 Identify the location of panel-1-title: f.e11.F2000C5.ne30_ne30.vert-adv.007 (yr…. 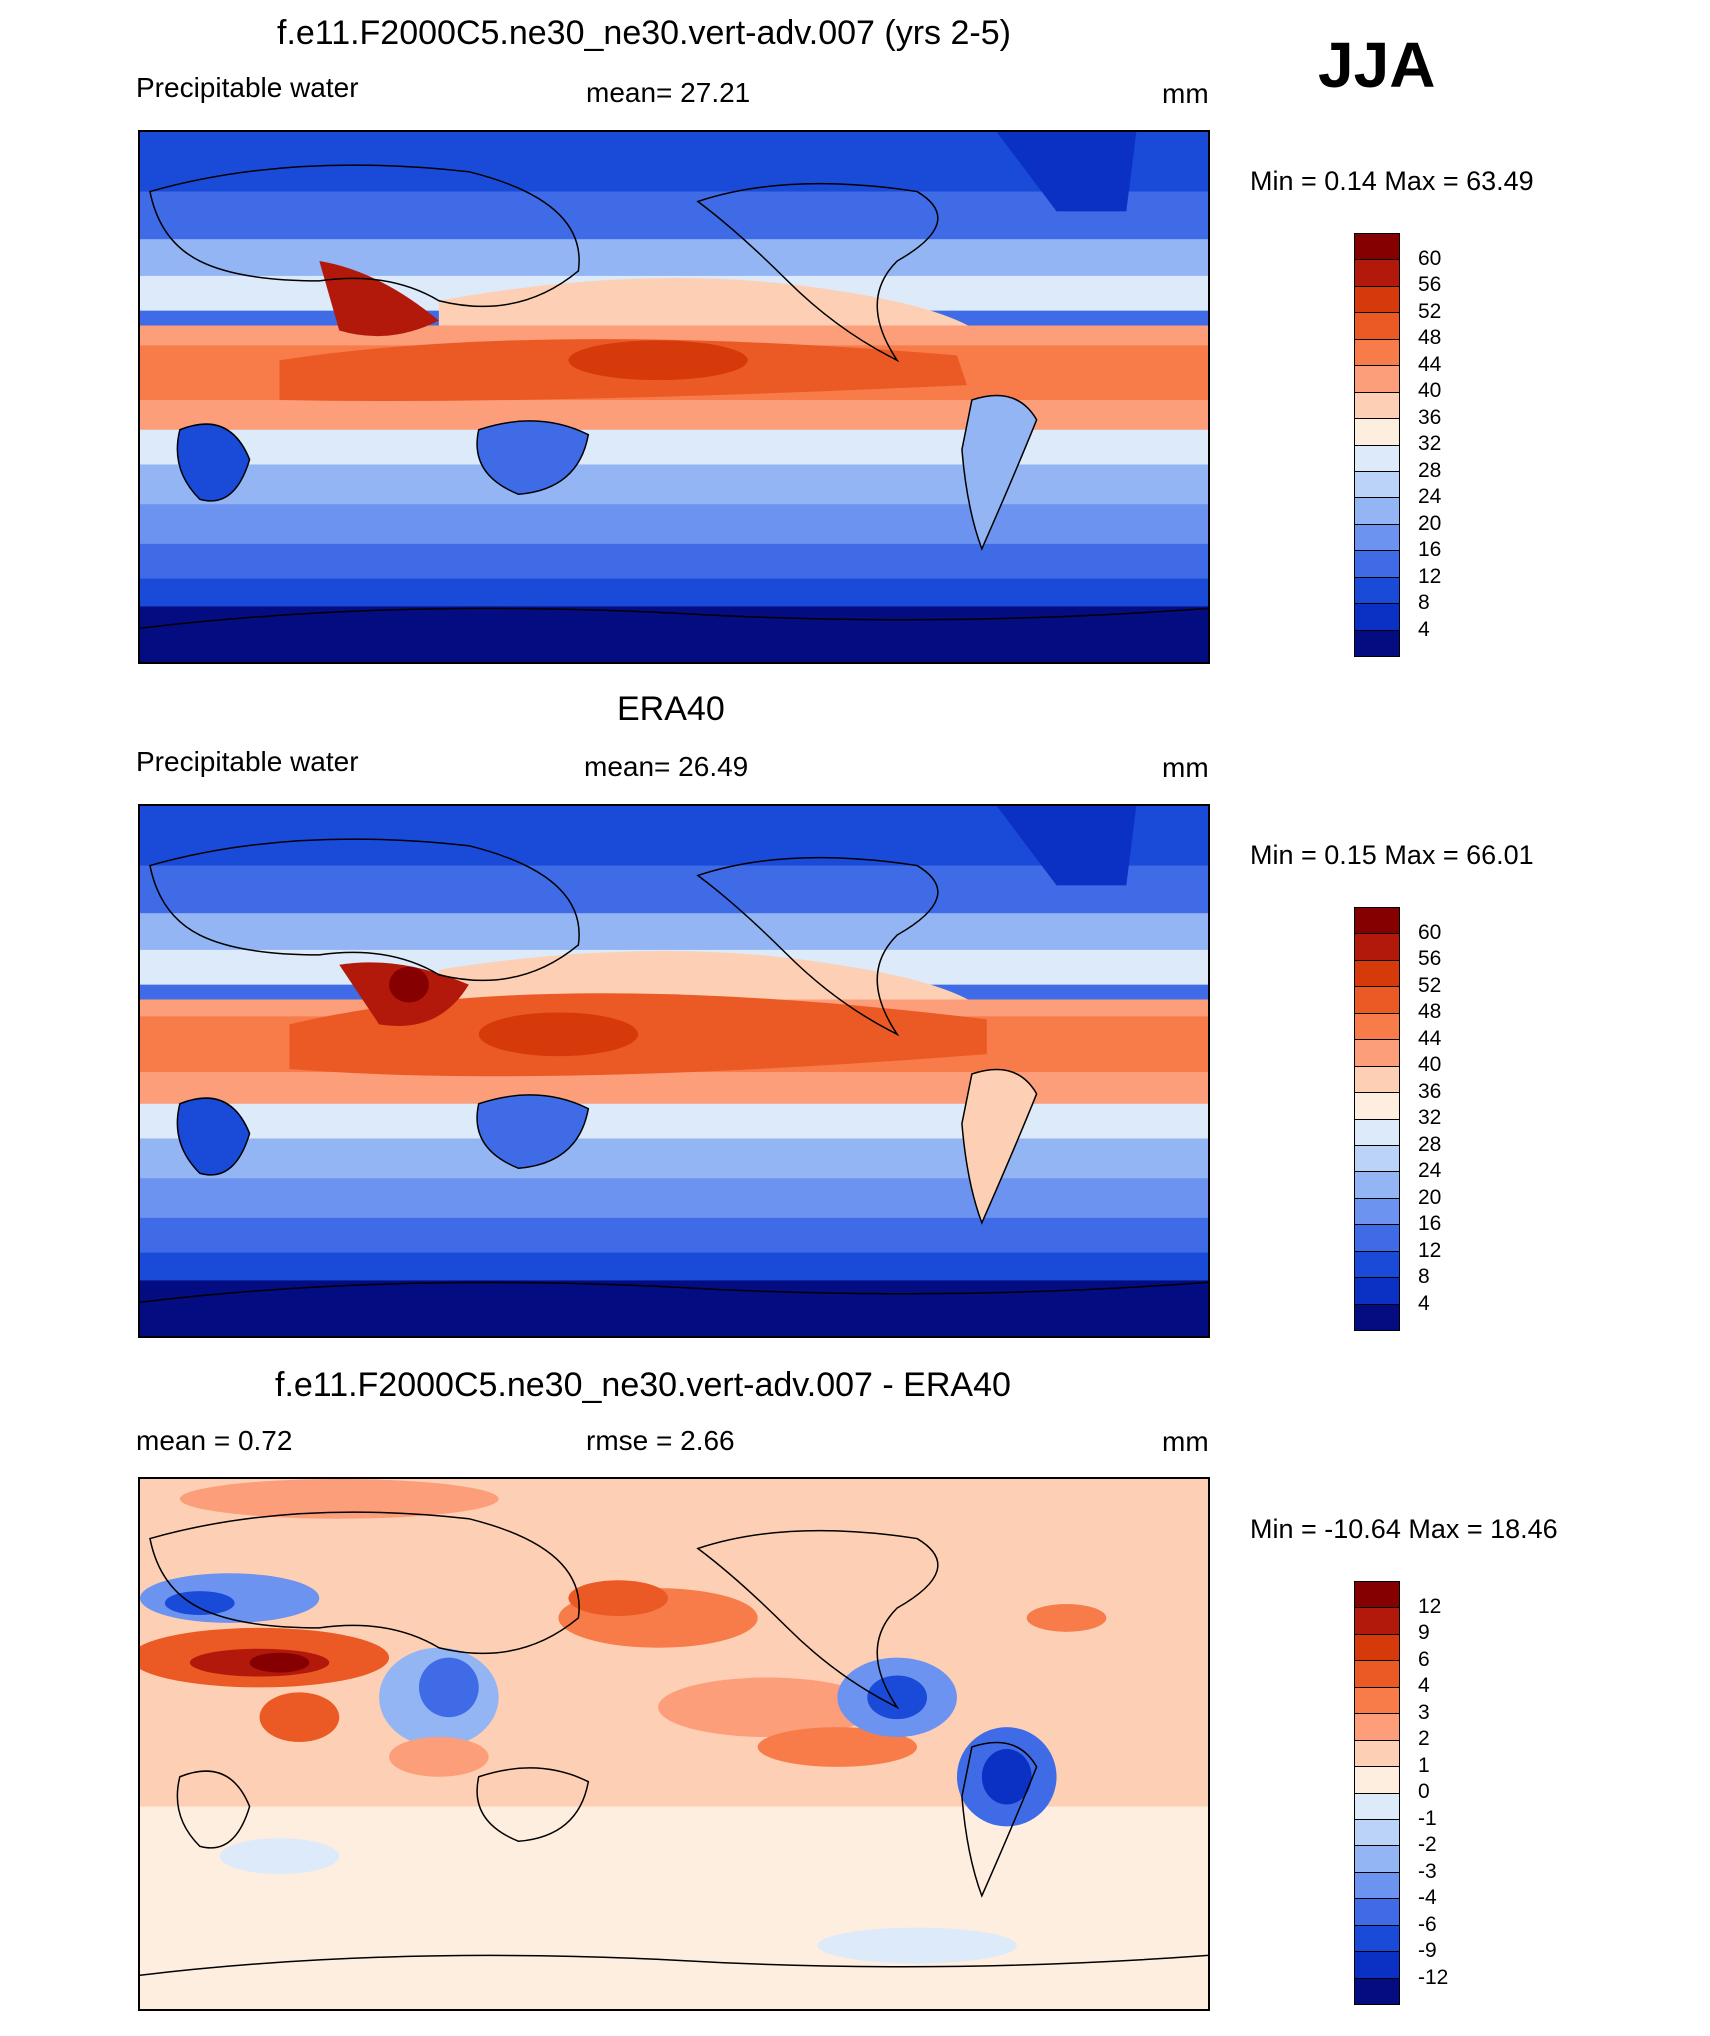
(644, 33).